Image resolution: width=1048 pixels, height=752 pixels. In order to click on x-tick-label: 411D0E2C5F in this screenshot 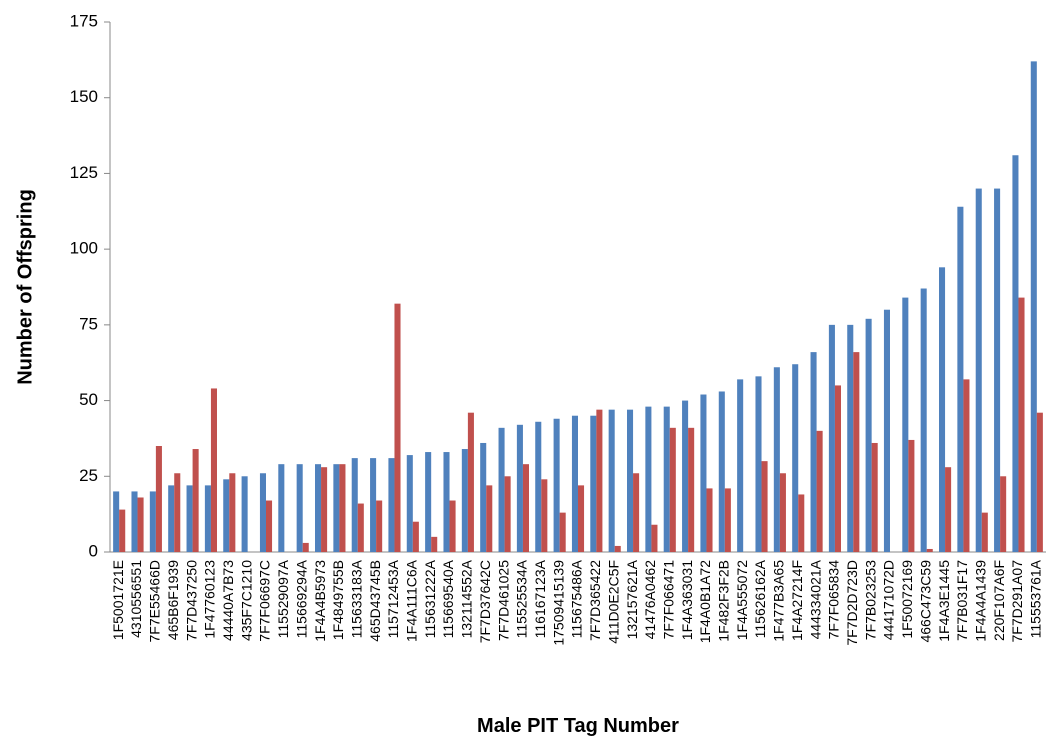, I will do `click(613, 602)`.